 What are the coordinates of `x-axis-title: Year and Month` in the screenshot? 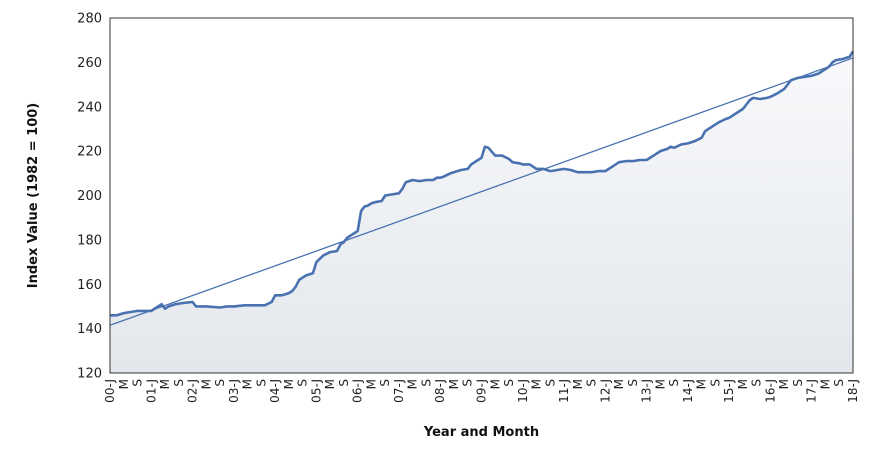 It's located at (481, 432).